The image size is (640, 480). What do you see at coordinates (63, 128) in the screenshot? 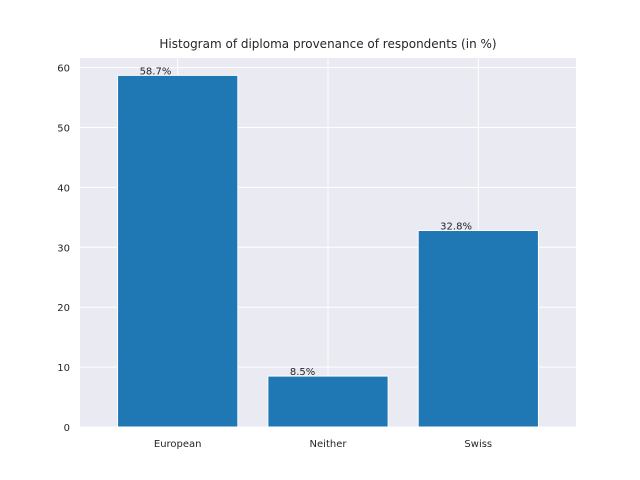
I see `y-tick-label: 50` at bounding box center [63, 128].